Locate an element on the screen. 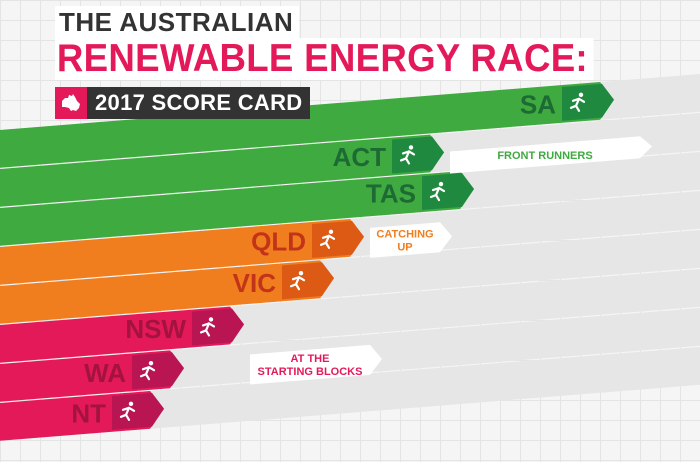 The height and width of the screenshot is (462, 700). australia-map-icon is located at coordinates (71, 103).